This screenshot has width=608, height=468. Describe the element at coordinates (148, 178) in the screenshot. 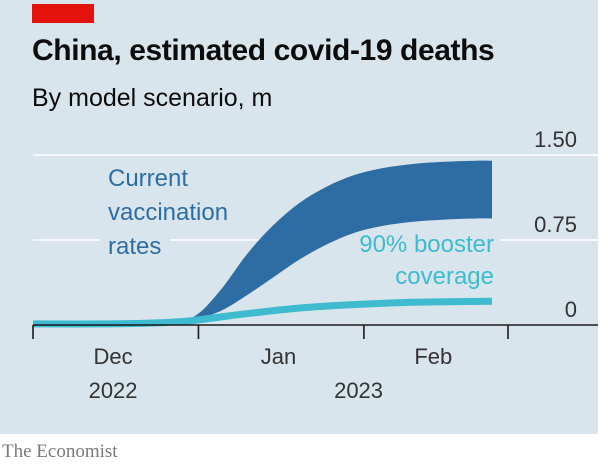

I see `series-label-current-vaccination: Current` at that location.